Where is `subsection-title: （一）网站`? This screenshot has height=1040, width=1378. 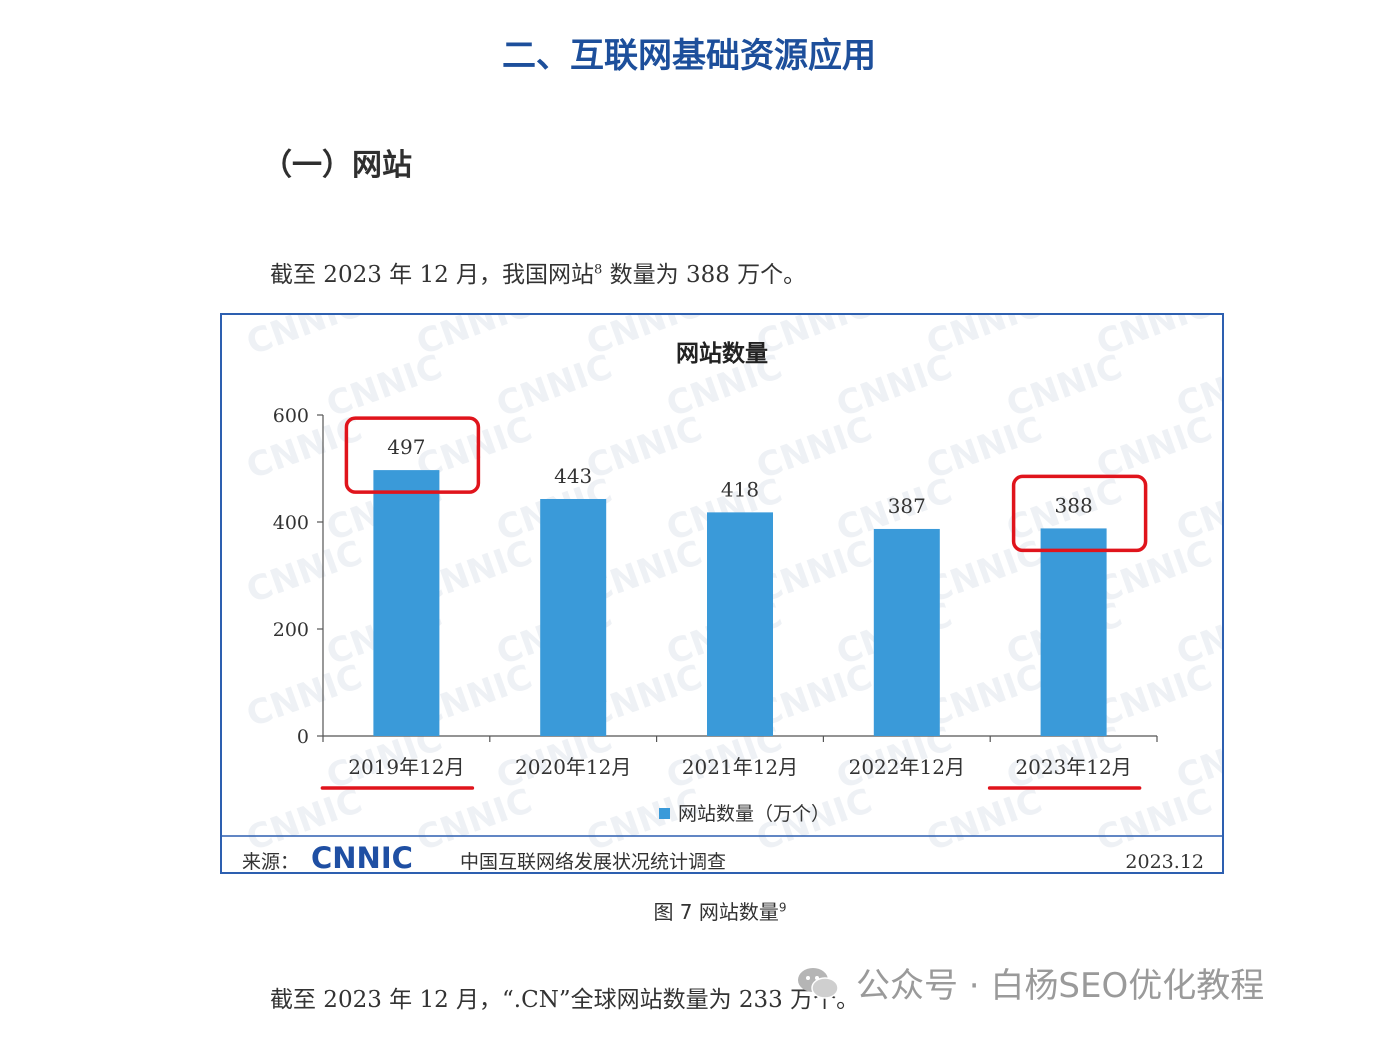
subsection-title: （一）网站 is located at coordinates (337, 165).